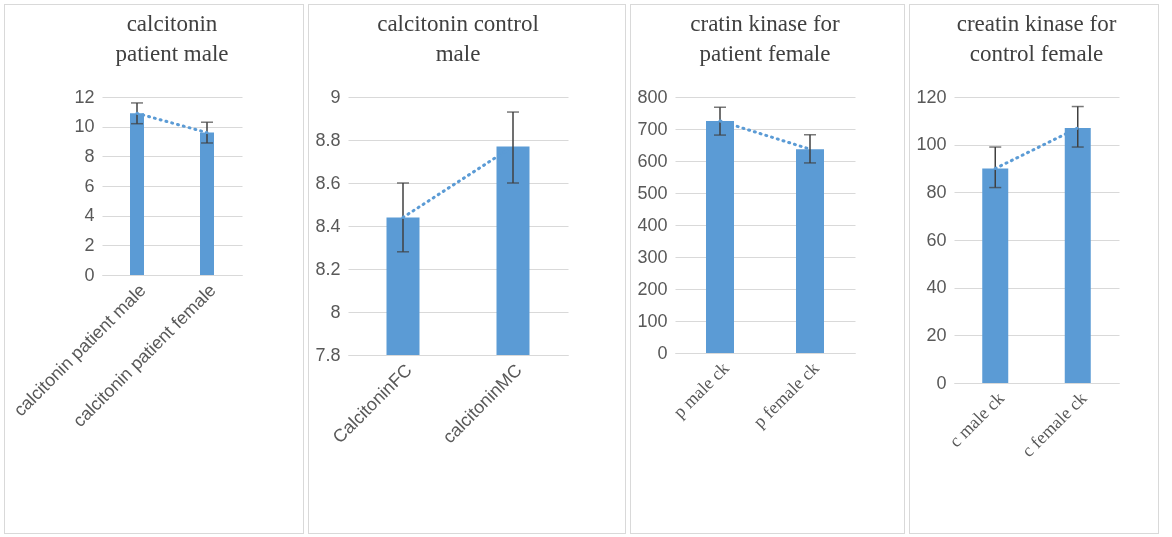 This screenshot has width=1172, height=537. Describe the element at coordinates (936, 191) in the screenshot. I see `y-tick-label: 80` at that location.